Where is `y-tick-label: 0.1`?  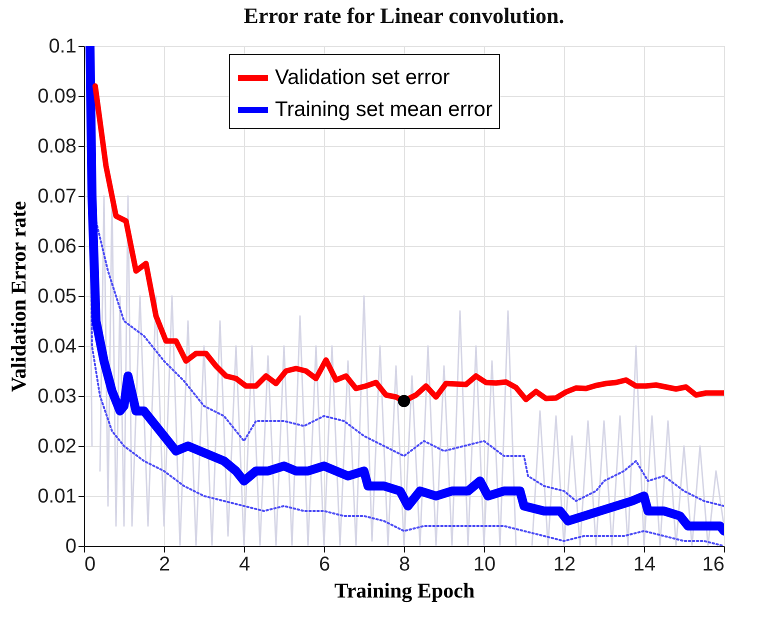 y-tick-label: 0.1 is located at coordinates (62, 47).